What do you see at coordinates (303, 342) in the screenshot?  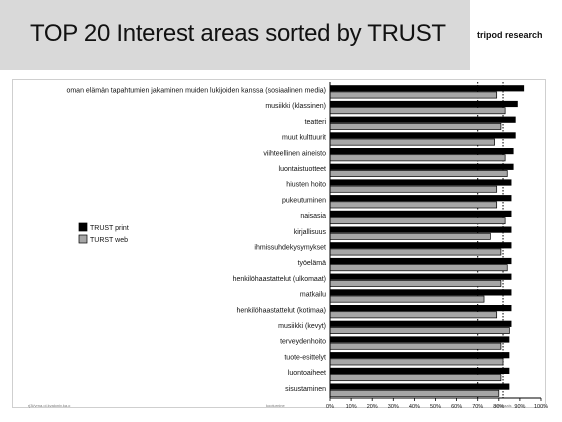 I see `category-label-16: terveydenhoito` at bounding box center [303, 342].